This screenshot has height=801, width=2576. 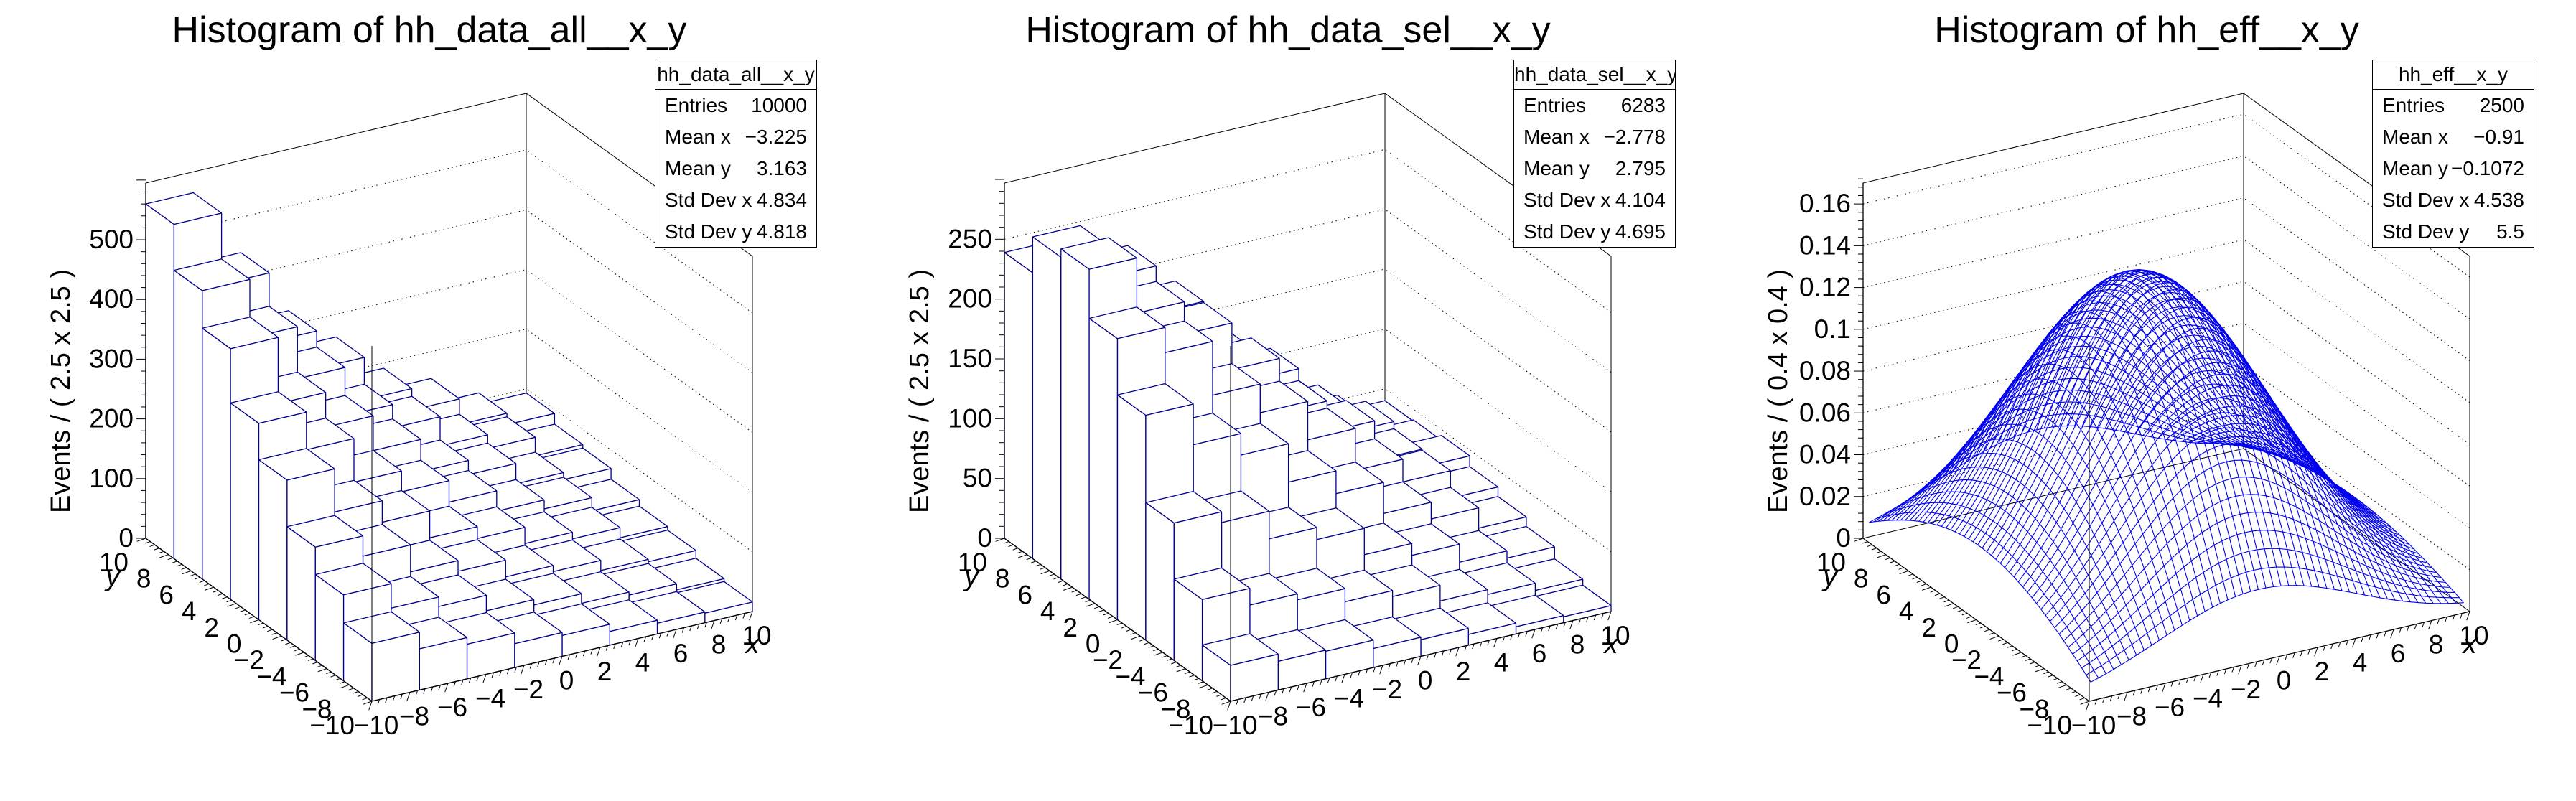 I want to click on stat-value: 4.818, so click(x=781, y=232).